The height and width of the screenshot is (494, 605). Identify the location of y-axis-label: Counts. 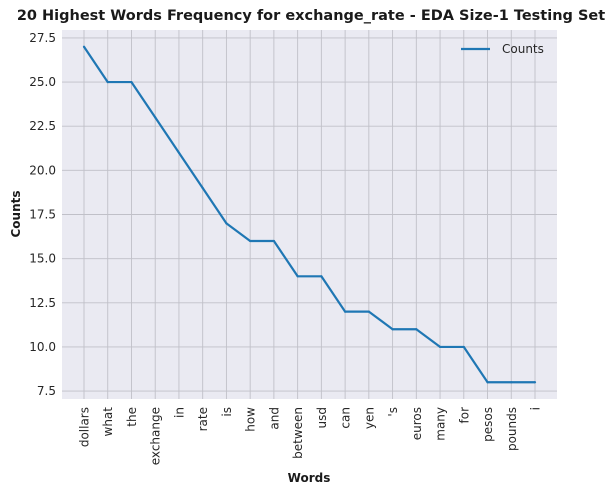
(16, 213).